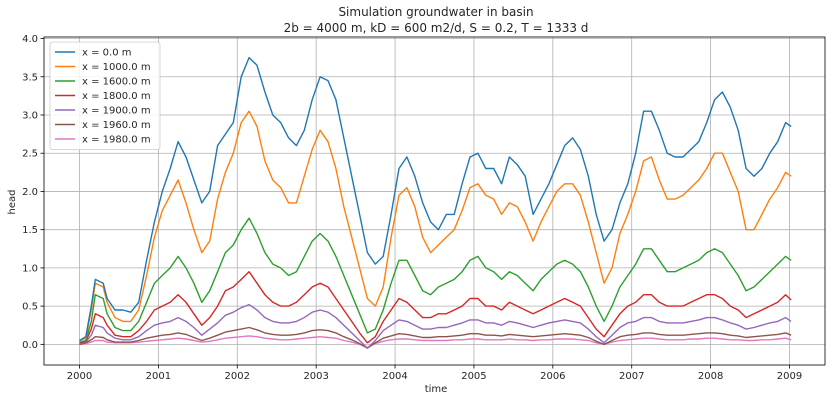 The image size is (836, 406). Describe the element at coordinates (237, 376) in the screenshot. I see `x-tick-label: 2002` at that location.